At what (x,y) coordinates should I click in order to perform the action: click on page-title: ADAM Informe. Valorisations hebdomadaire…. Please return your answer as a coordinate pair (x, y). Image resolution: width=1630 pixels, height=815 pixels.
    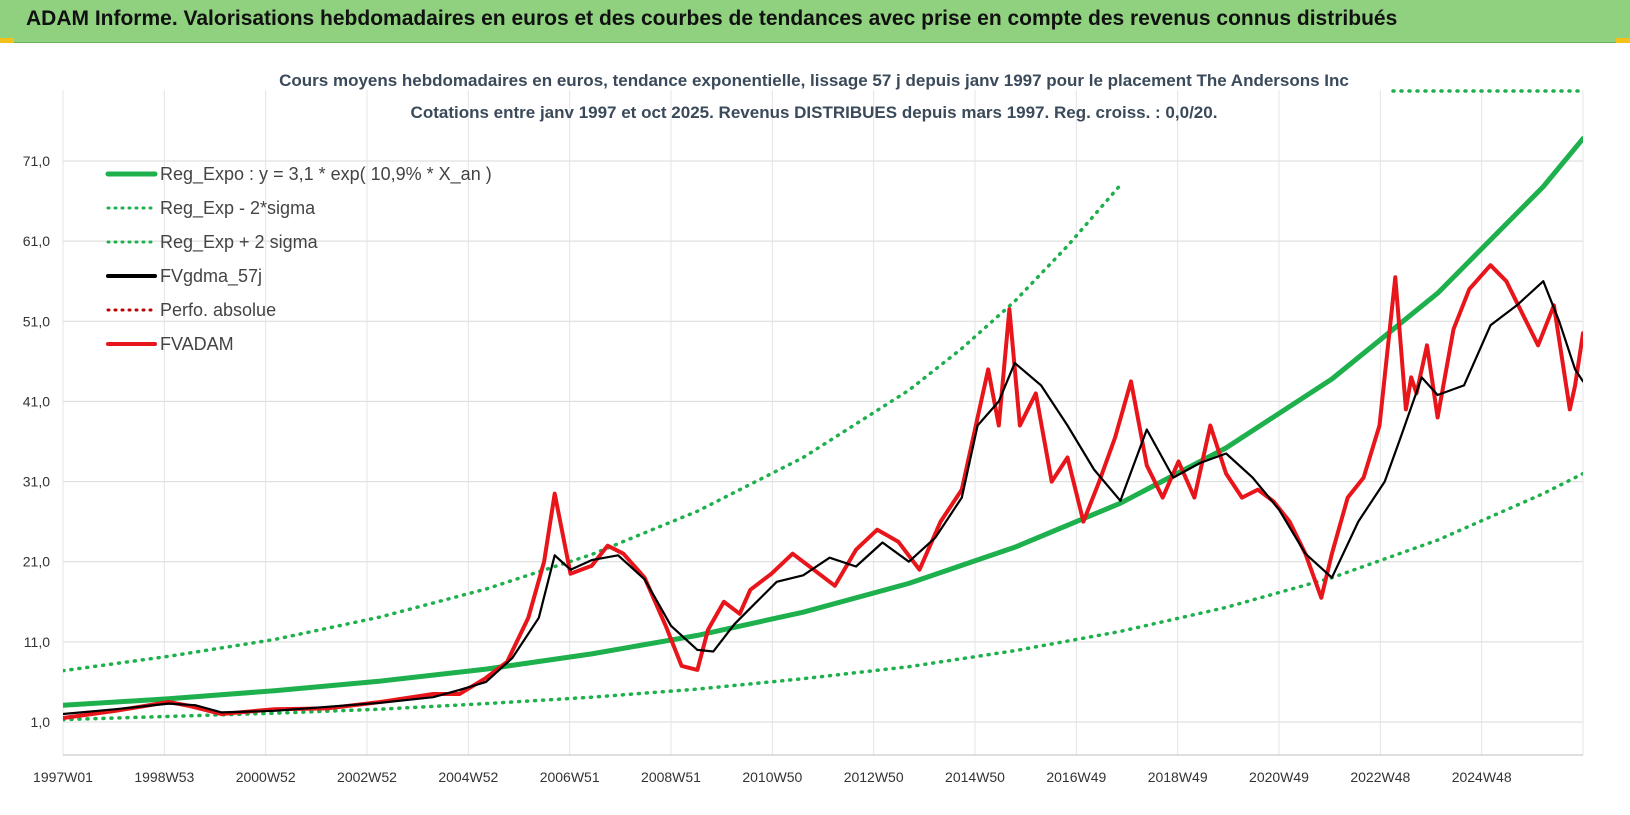
    Looking at the image, I should click on (712, 18).